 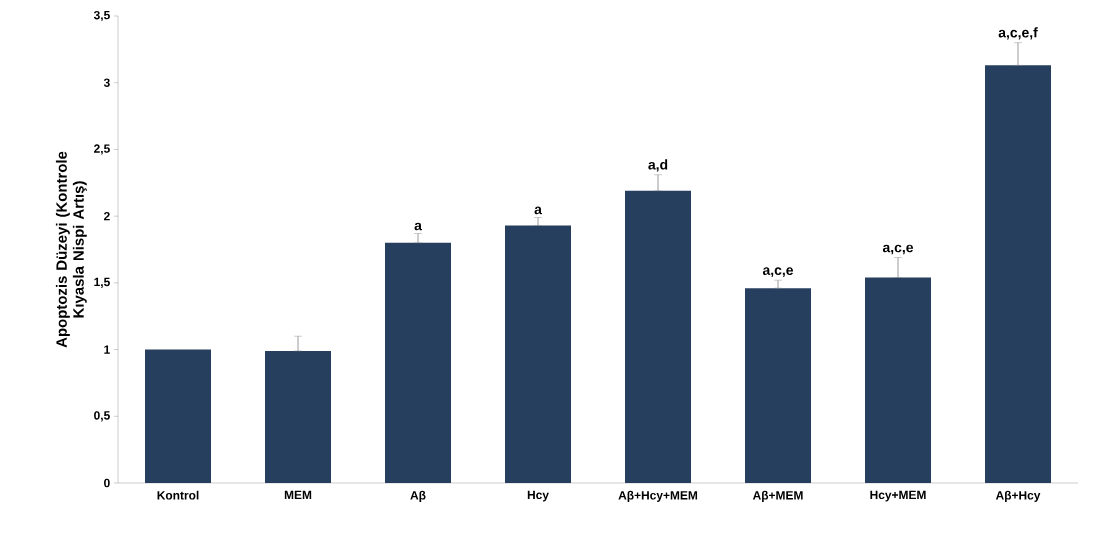 What do you see at coordinates (178, 495) in the screenshot?
I see `x-tick-label: Kontrol` at bounding box center [178, 495].